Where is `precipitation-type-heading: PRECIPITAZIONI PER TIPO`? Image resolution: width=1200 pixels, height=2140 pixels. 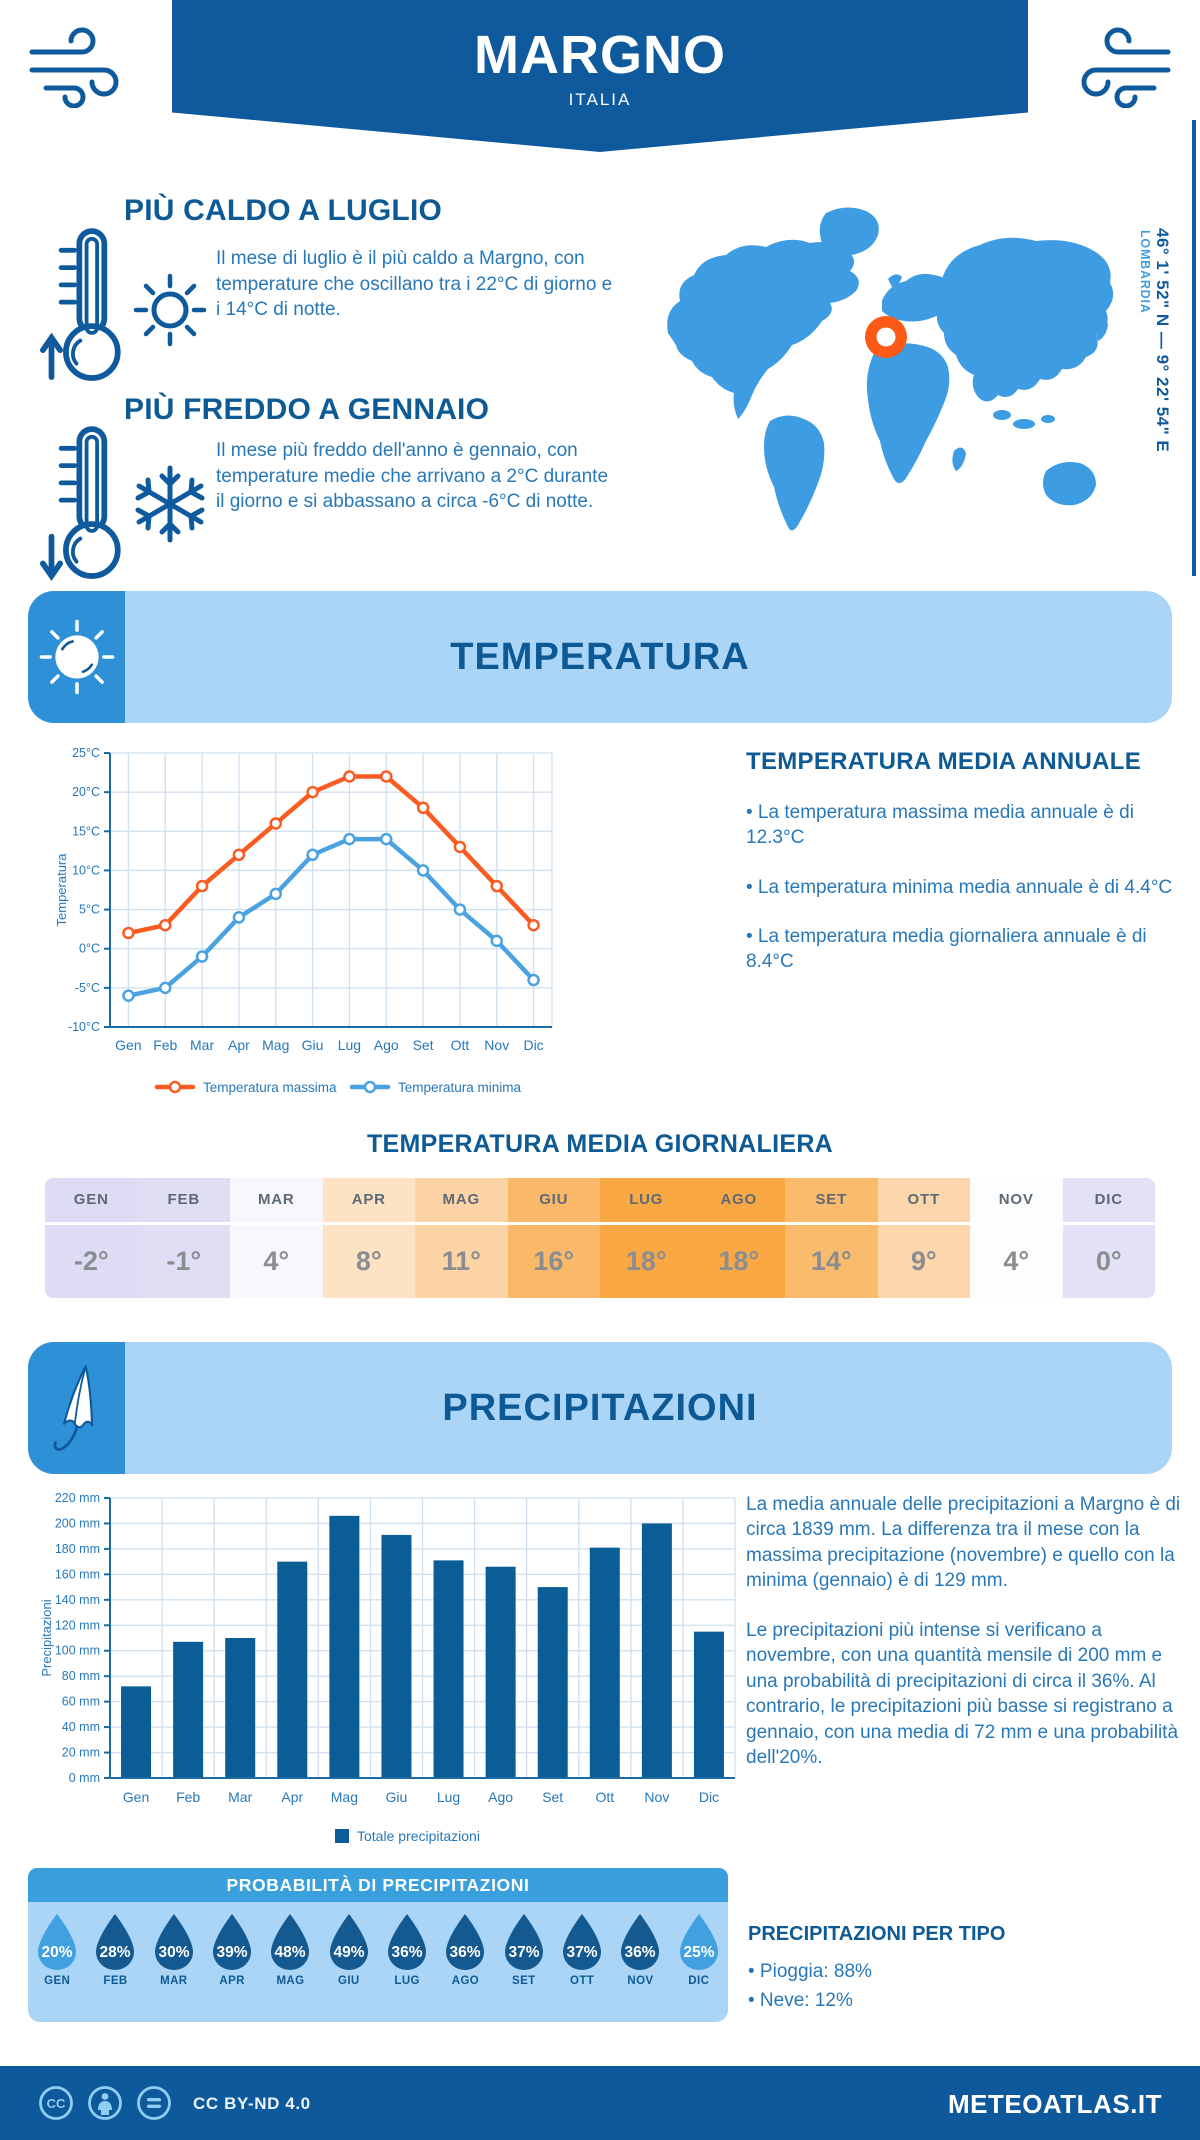
precipitation-type-heading: PRECIPITAZIONI PER TIPO is located at coordinates (877, 1934).